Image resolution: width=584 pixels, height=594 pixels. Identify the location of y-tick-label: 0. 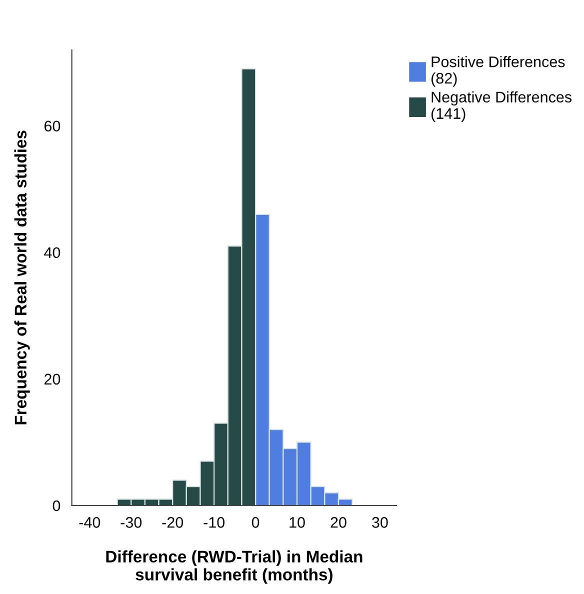
(56, 506).